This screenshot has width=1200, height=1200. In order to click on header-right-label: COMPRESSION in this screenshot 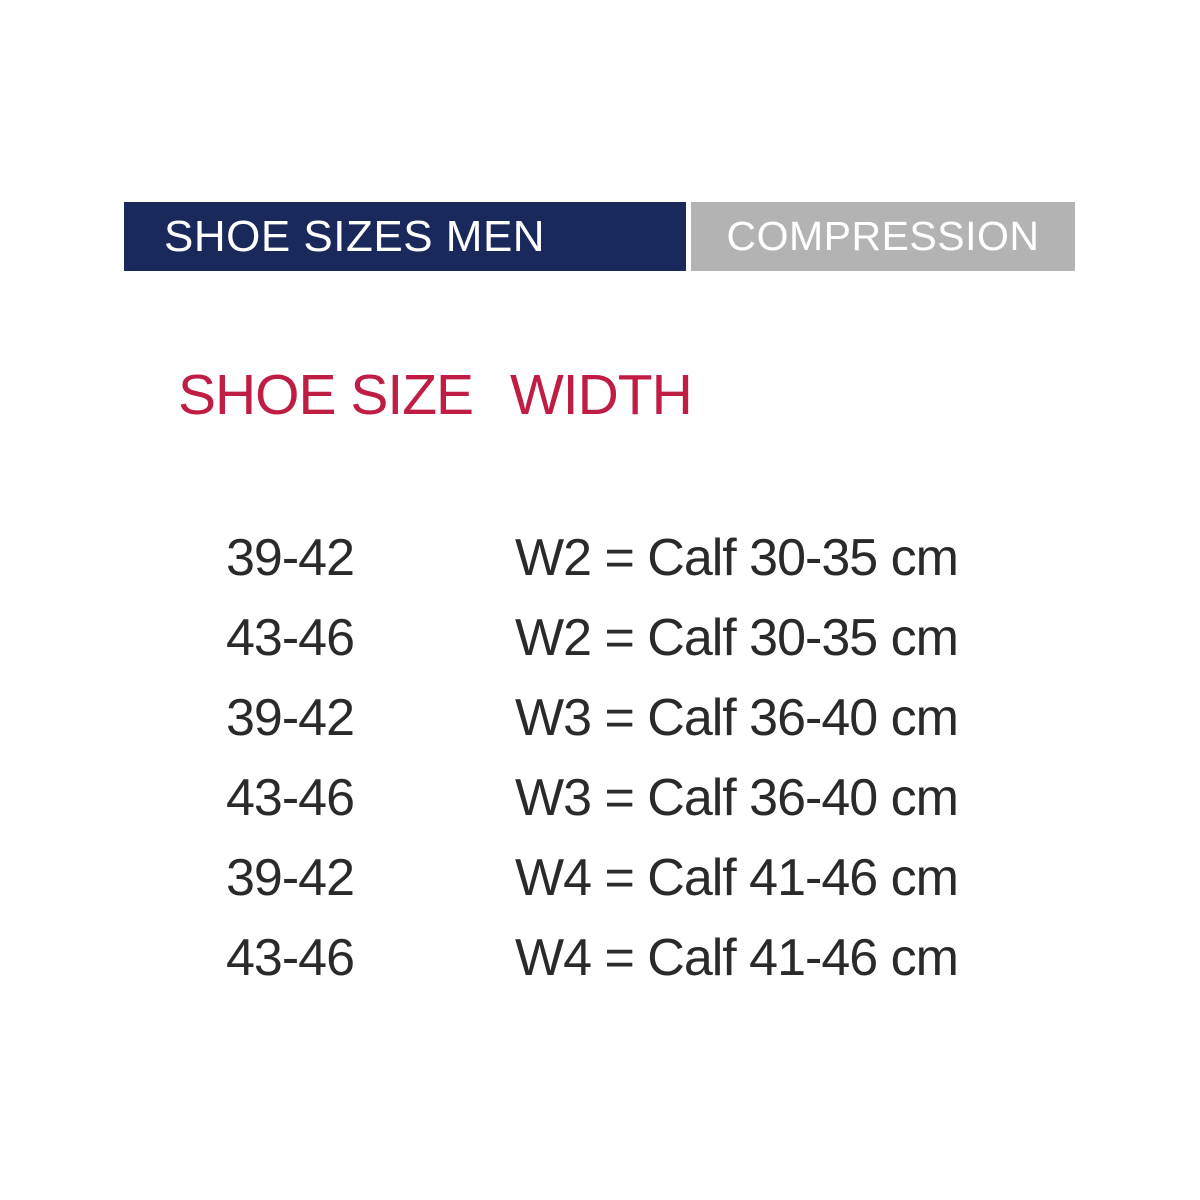, I will do `click(883, 236)`.